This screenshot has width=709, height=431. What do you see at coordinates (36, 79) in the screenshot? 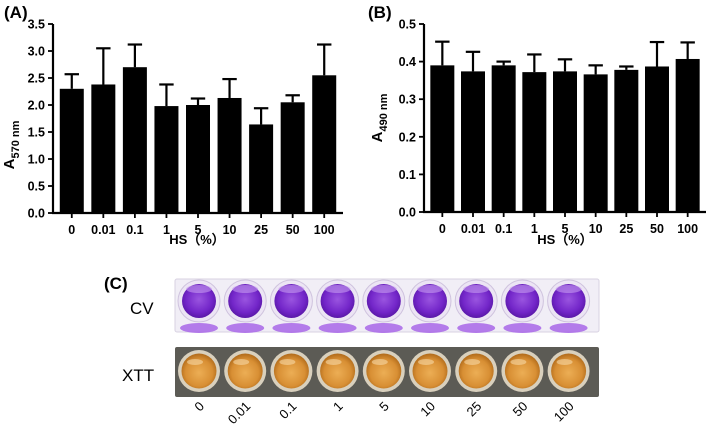
I see `y-tick-label: 2.5` at bounding box center [36, 79].